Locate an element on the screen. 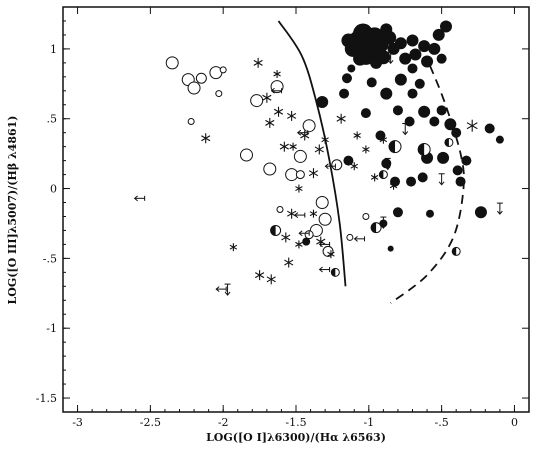 Image resolution: width=541 pixels, height=453 pixels. x-tick-label: -1.5 is located at coordinates (295, 422).